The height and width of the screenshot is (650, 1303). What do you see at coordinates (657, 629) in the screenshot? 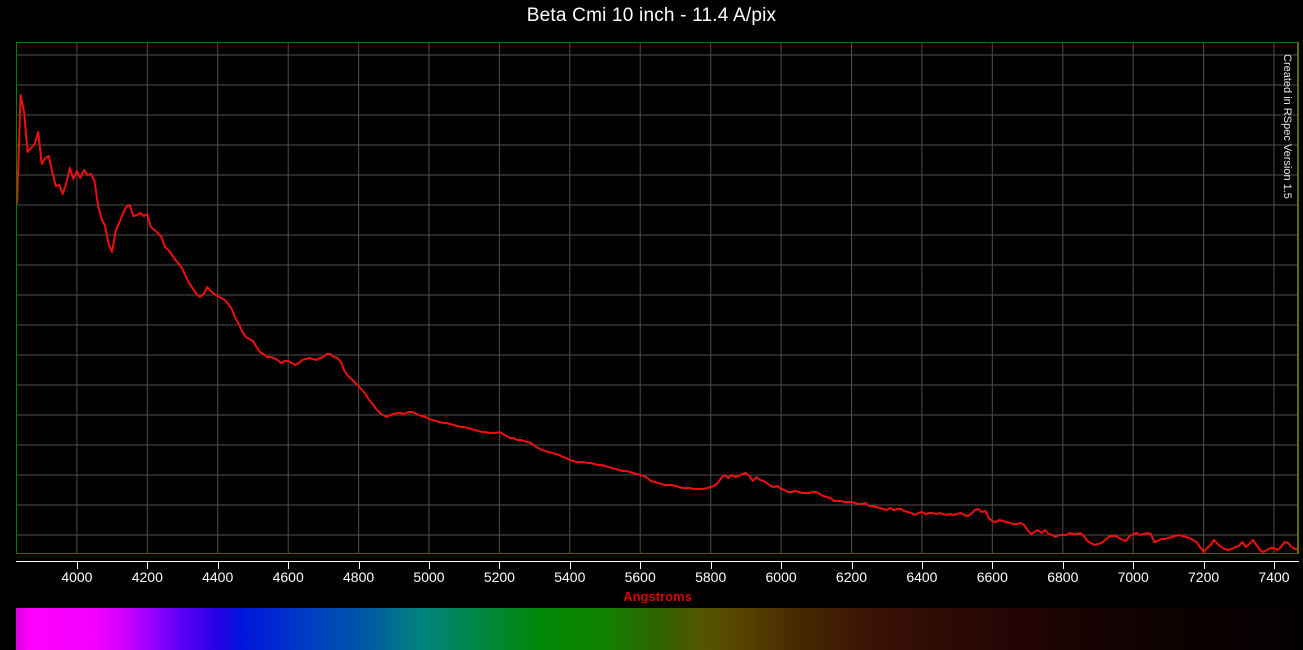
I see `synthesized-spectrum-bar` at bounding box center [657, 629].